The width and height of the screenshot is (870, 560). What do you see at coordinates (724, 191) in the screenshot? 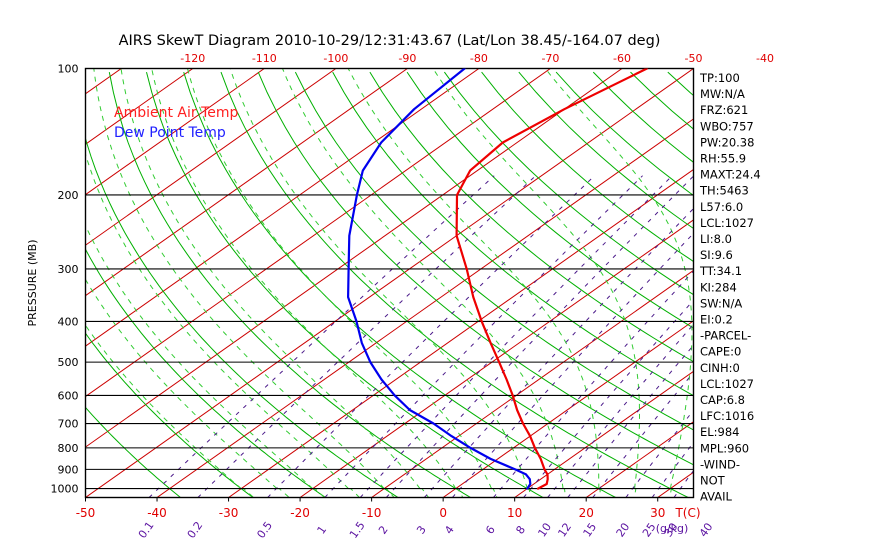
I see `parameter-7: TH:5463` at bounding box center [724, 191].